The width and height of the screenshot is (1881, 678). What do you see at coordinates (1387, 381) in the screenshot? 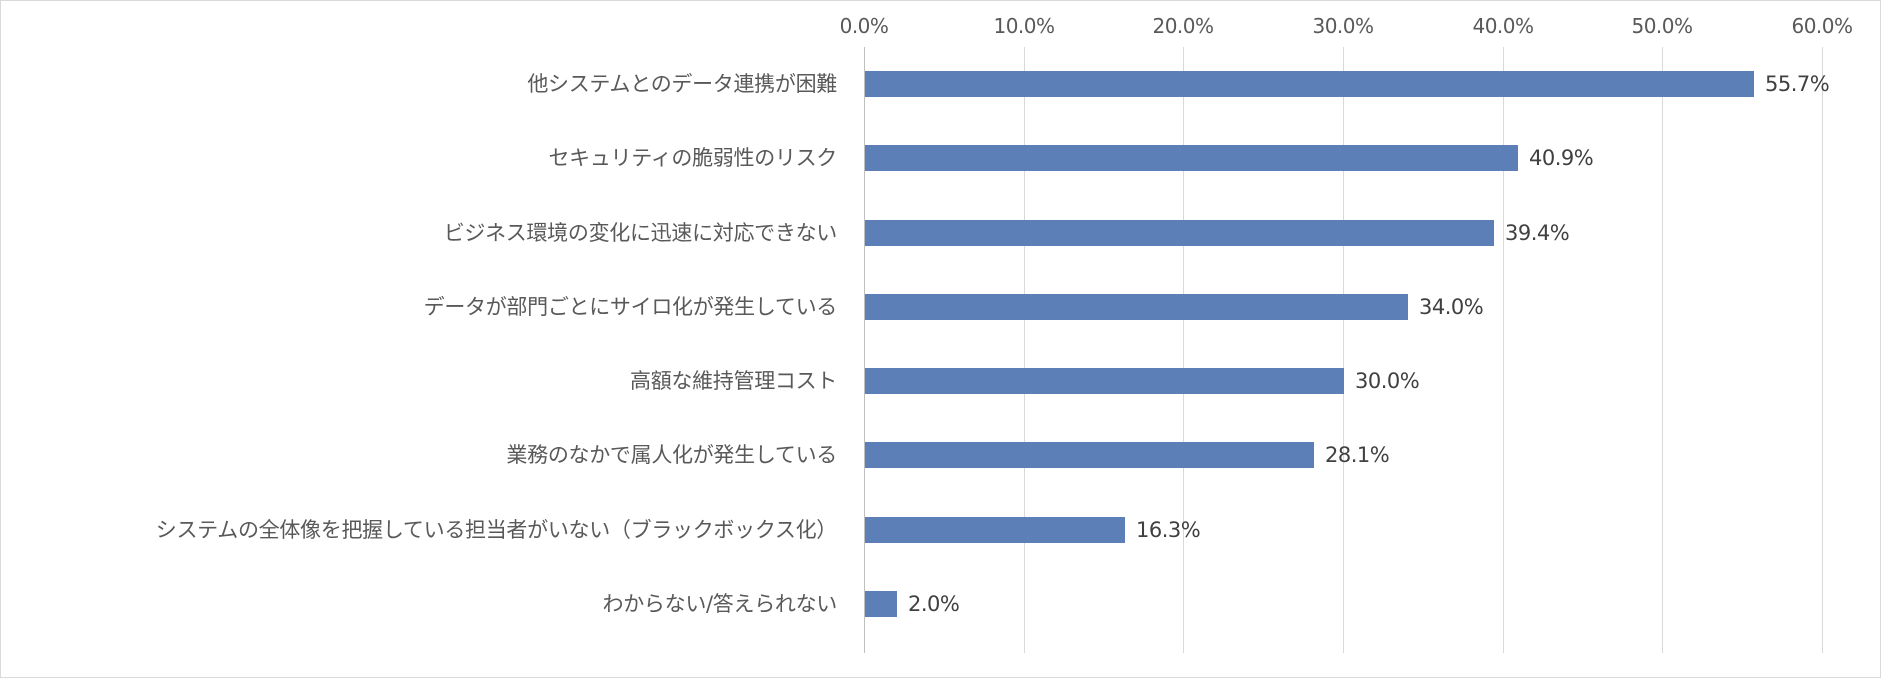
I see `value-label: 30.0%` at bounding box center [1387, 381].